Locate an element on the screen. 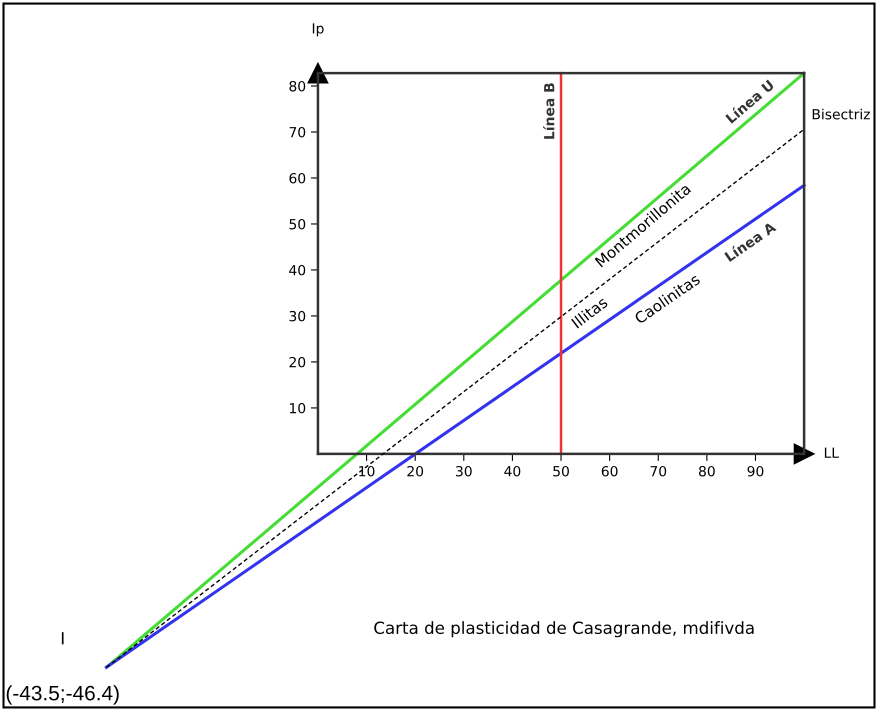 This screenshot has width=878, height=711. y-tick-label: 20 is located at coordinates (297, 362).